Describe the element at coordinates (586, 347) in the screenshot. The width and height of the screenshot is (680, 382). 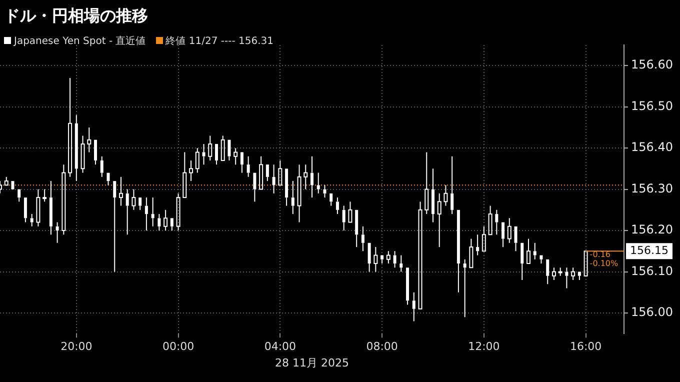
I see `x-tick-label: 16:00` at that location.